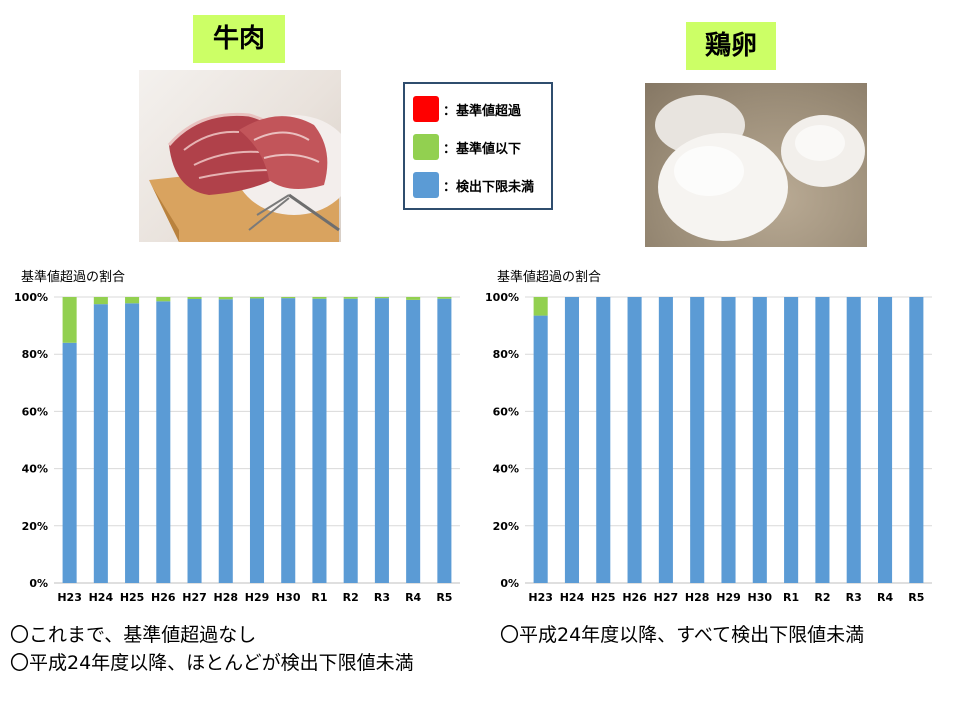 Image resolution: width=960 pixels, height=720 pixels. I want to click on beef-photo, so click(240, 156).